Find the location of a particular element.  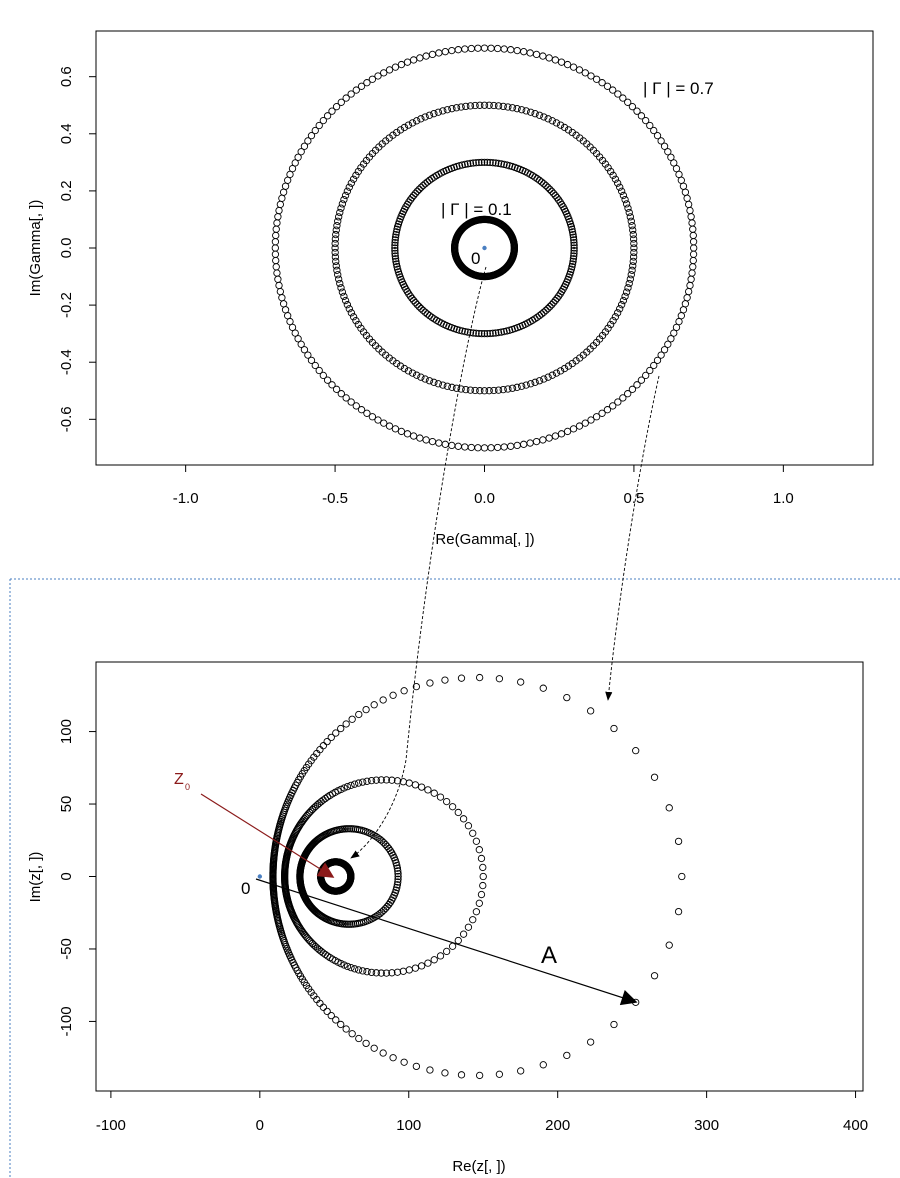

impedance-x-tick-label: 400 is located at coordinates (855, 1125).